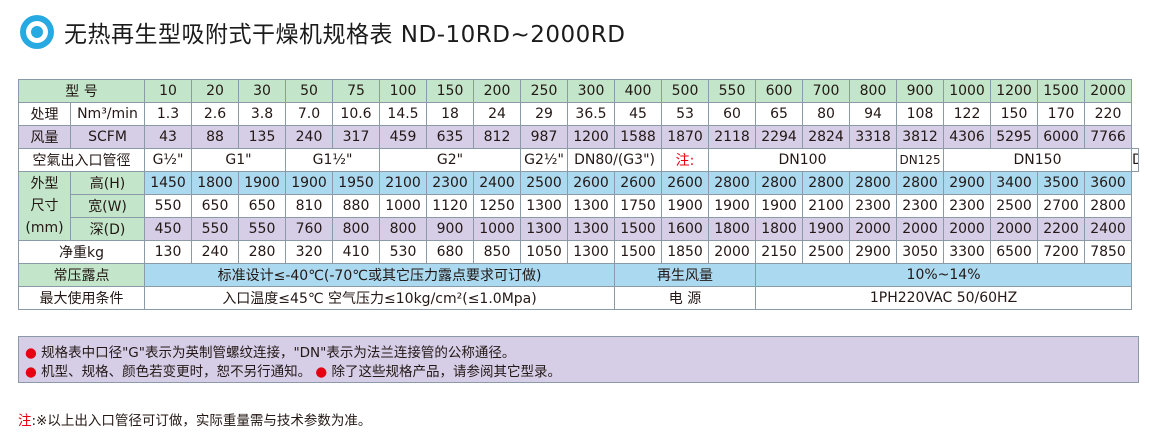  What do you see at coordinates (356, 206) in the screenshot?
I see `width-cell: 880` at bounding box center [356, 206].